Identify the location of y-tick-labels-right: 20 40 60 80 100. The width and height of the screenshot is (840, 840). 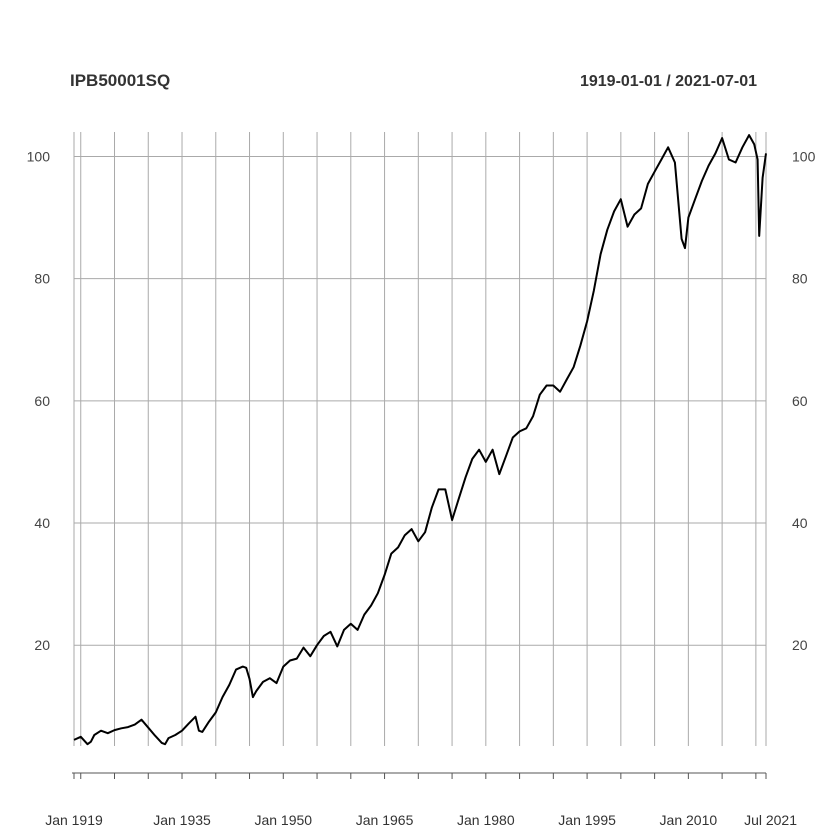
(804, 400).